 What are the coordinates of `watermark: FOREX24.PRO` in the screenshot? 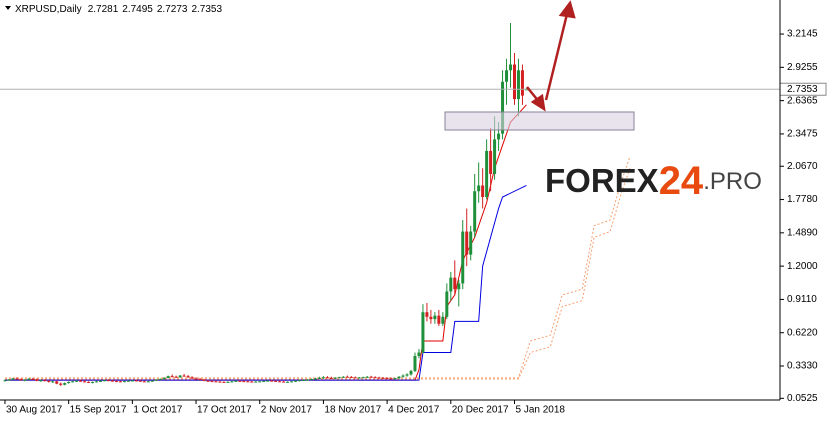 It's located at (653, 181).